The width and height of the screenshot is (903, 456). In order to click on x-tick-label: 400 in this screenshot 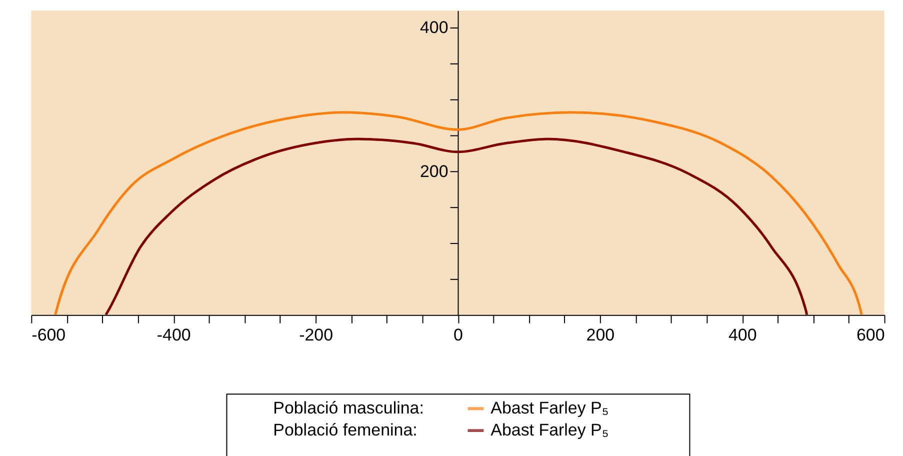, I will do `click(742, 334)`.